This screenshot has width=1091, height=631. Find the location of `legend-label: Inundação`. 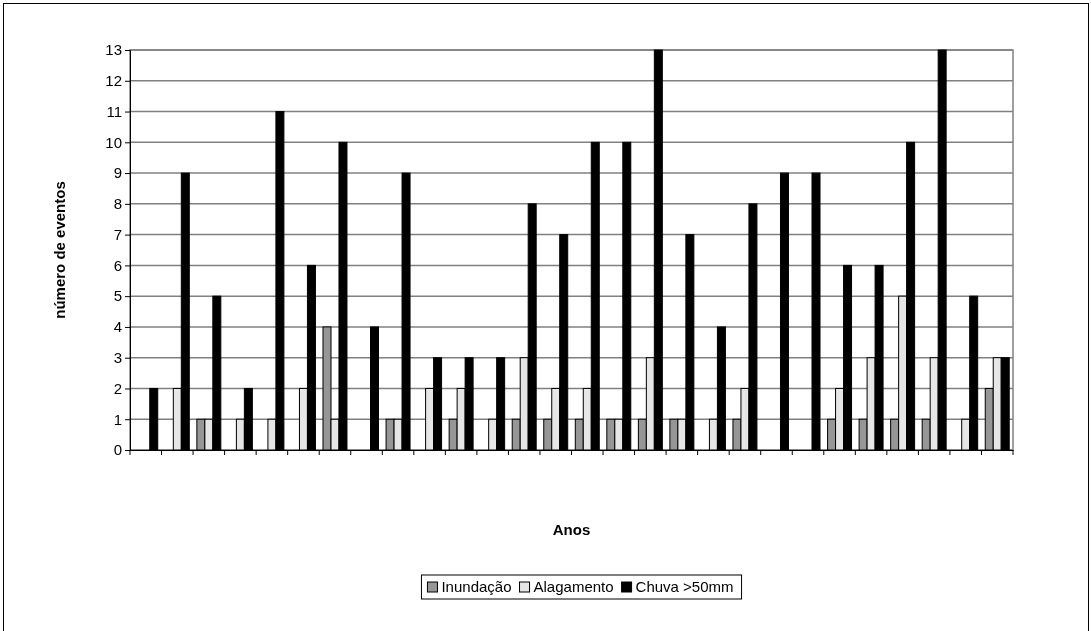

legend-label: Inundação is located at coordinates (476, 586).